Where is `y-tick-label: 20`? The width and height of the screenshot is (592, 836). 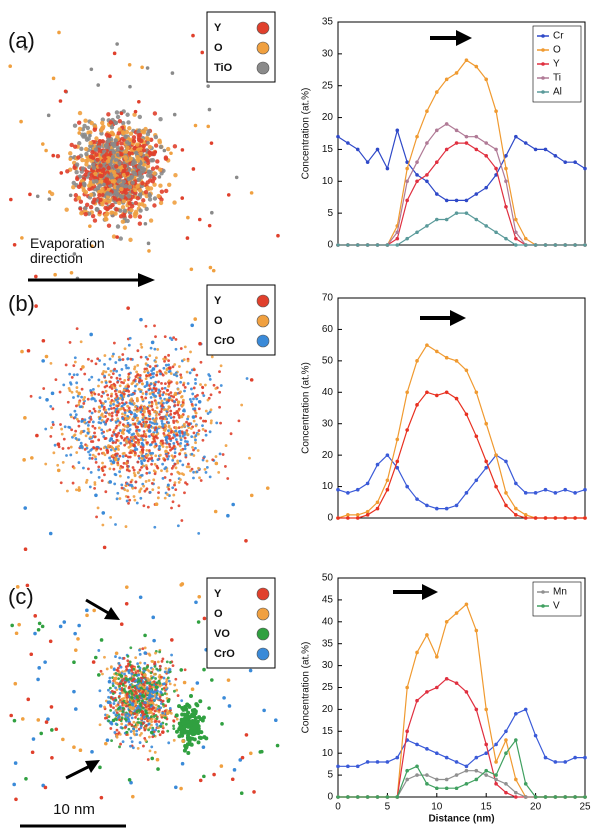 y-tick-label: 20 is located at coordinates (328, 455).